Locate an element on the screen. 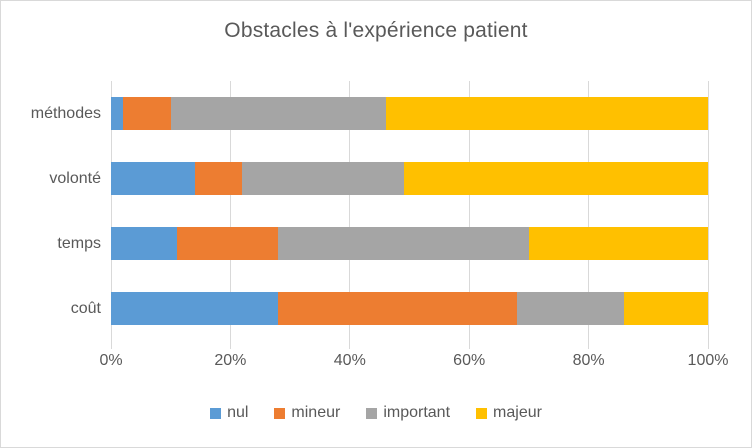 The width and height of the screenshot is (752, 448). legend: nul mineur important majeur is located at coordinates (376, 413).